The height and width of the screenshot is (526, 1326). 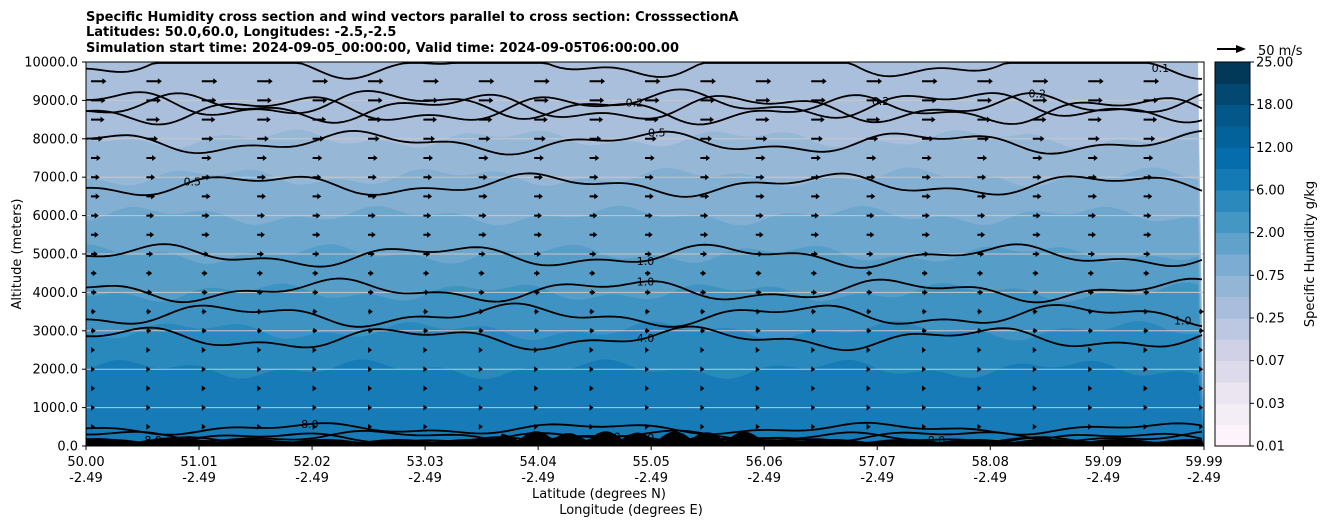 I want to click on x-tick-label-lat: 59.09, so click(x=1103, y=462).